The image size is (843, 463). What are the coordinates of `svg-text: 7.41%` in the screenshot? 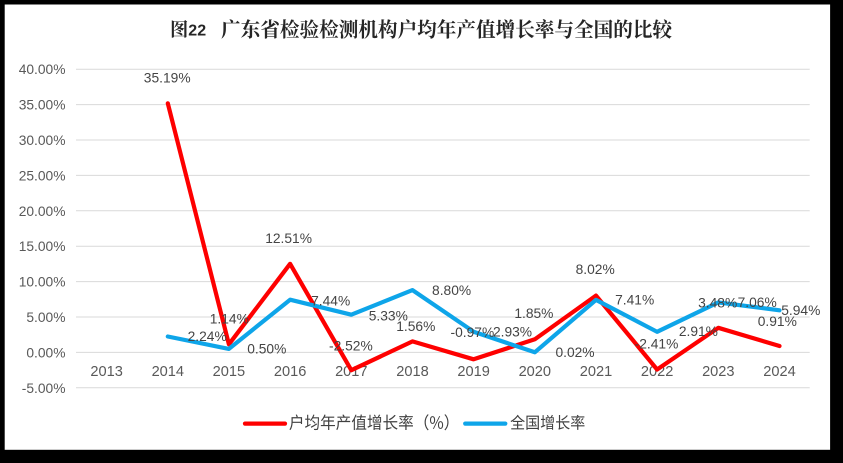 It's located at (634, 299).